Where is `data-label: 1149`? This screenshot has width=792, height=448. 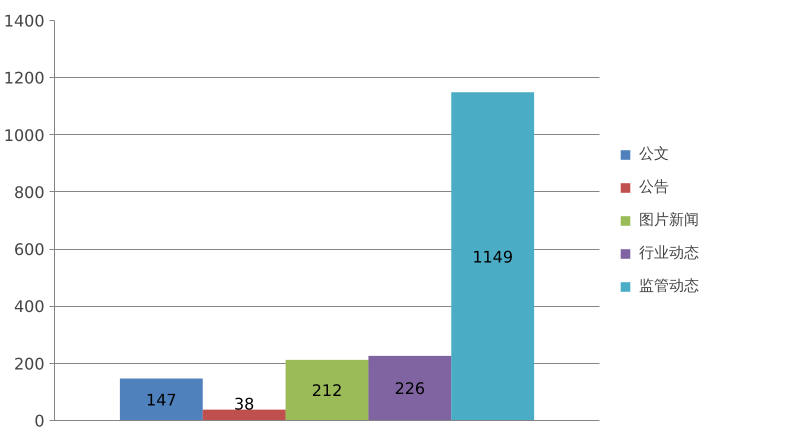
data-label: 1149 is located at coordinates (493, 256).